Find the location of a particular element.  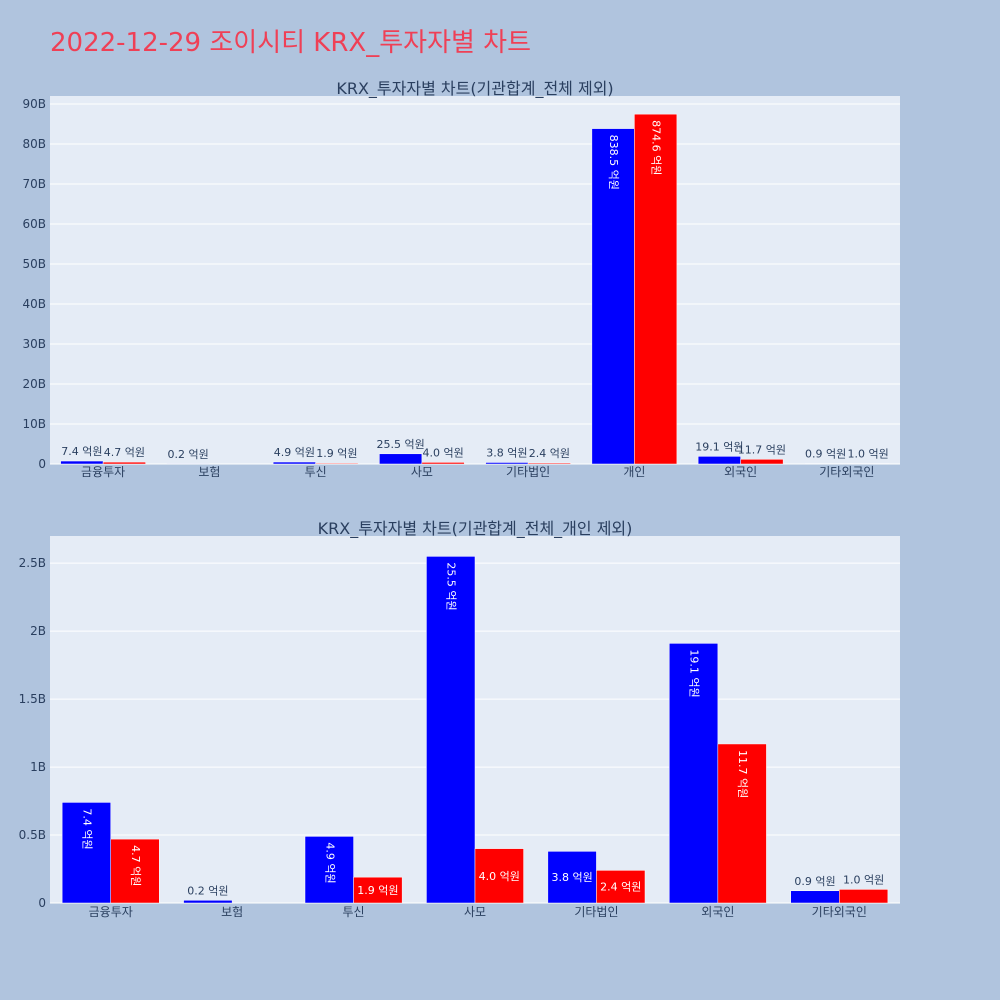

x-tick-label: 개인 is located at coordinates (634, 472).